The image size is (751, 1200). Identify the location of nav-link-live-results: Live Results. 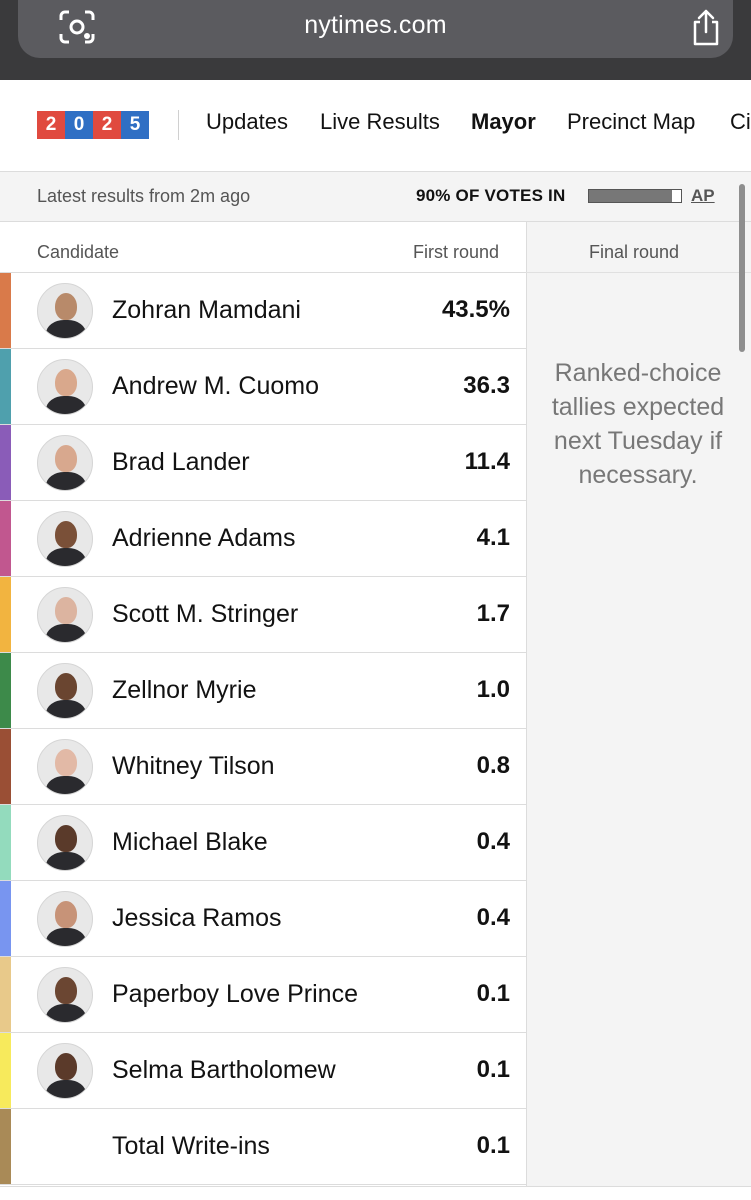
(380, 121).